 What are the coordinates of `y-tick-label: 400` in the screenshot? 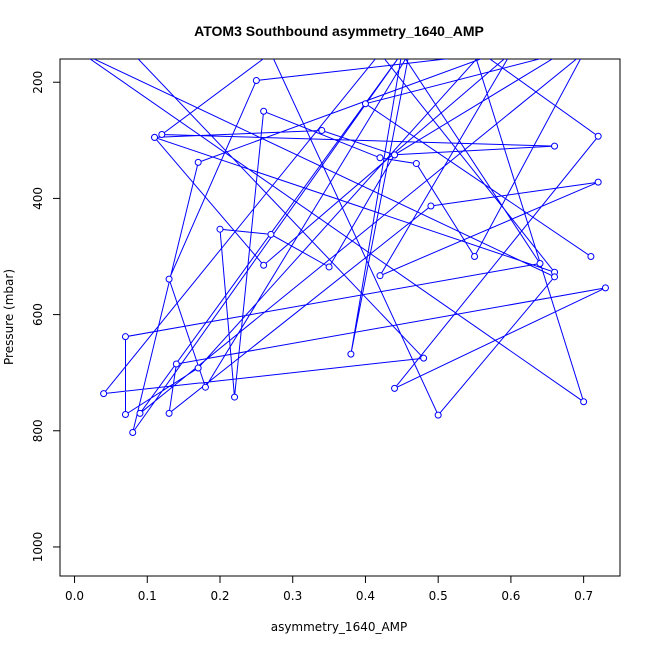 It's located at (38, 198).